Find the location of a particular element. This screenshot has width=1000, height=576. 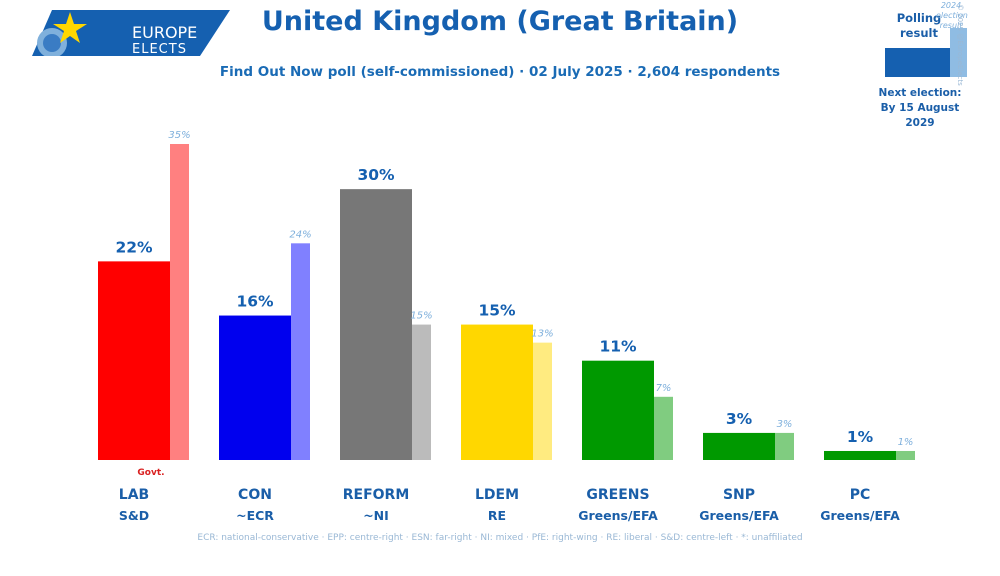

next-election-date: By 15 August 2029 is located at coordinates (920, 115).